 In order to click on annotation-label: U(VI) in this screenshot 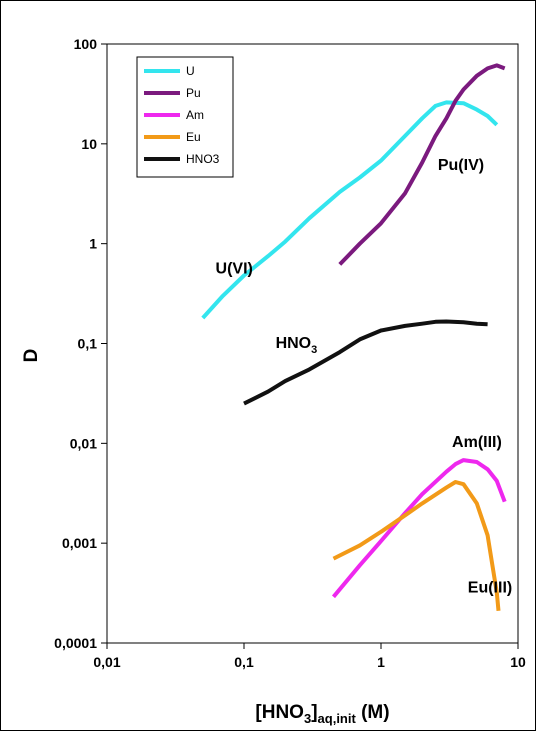, I will do `click(234, 269)`.